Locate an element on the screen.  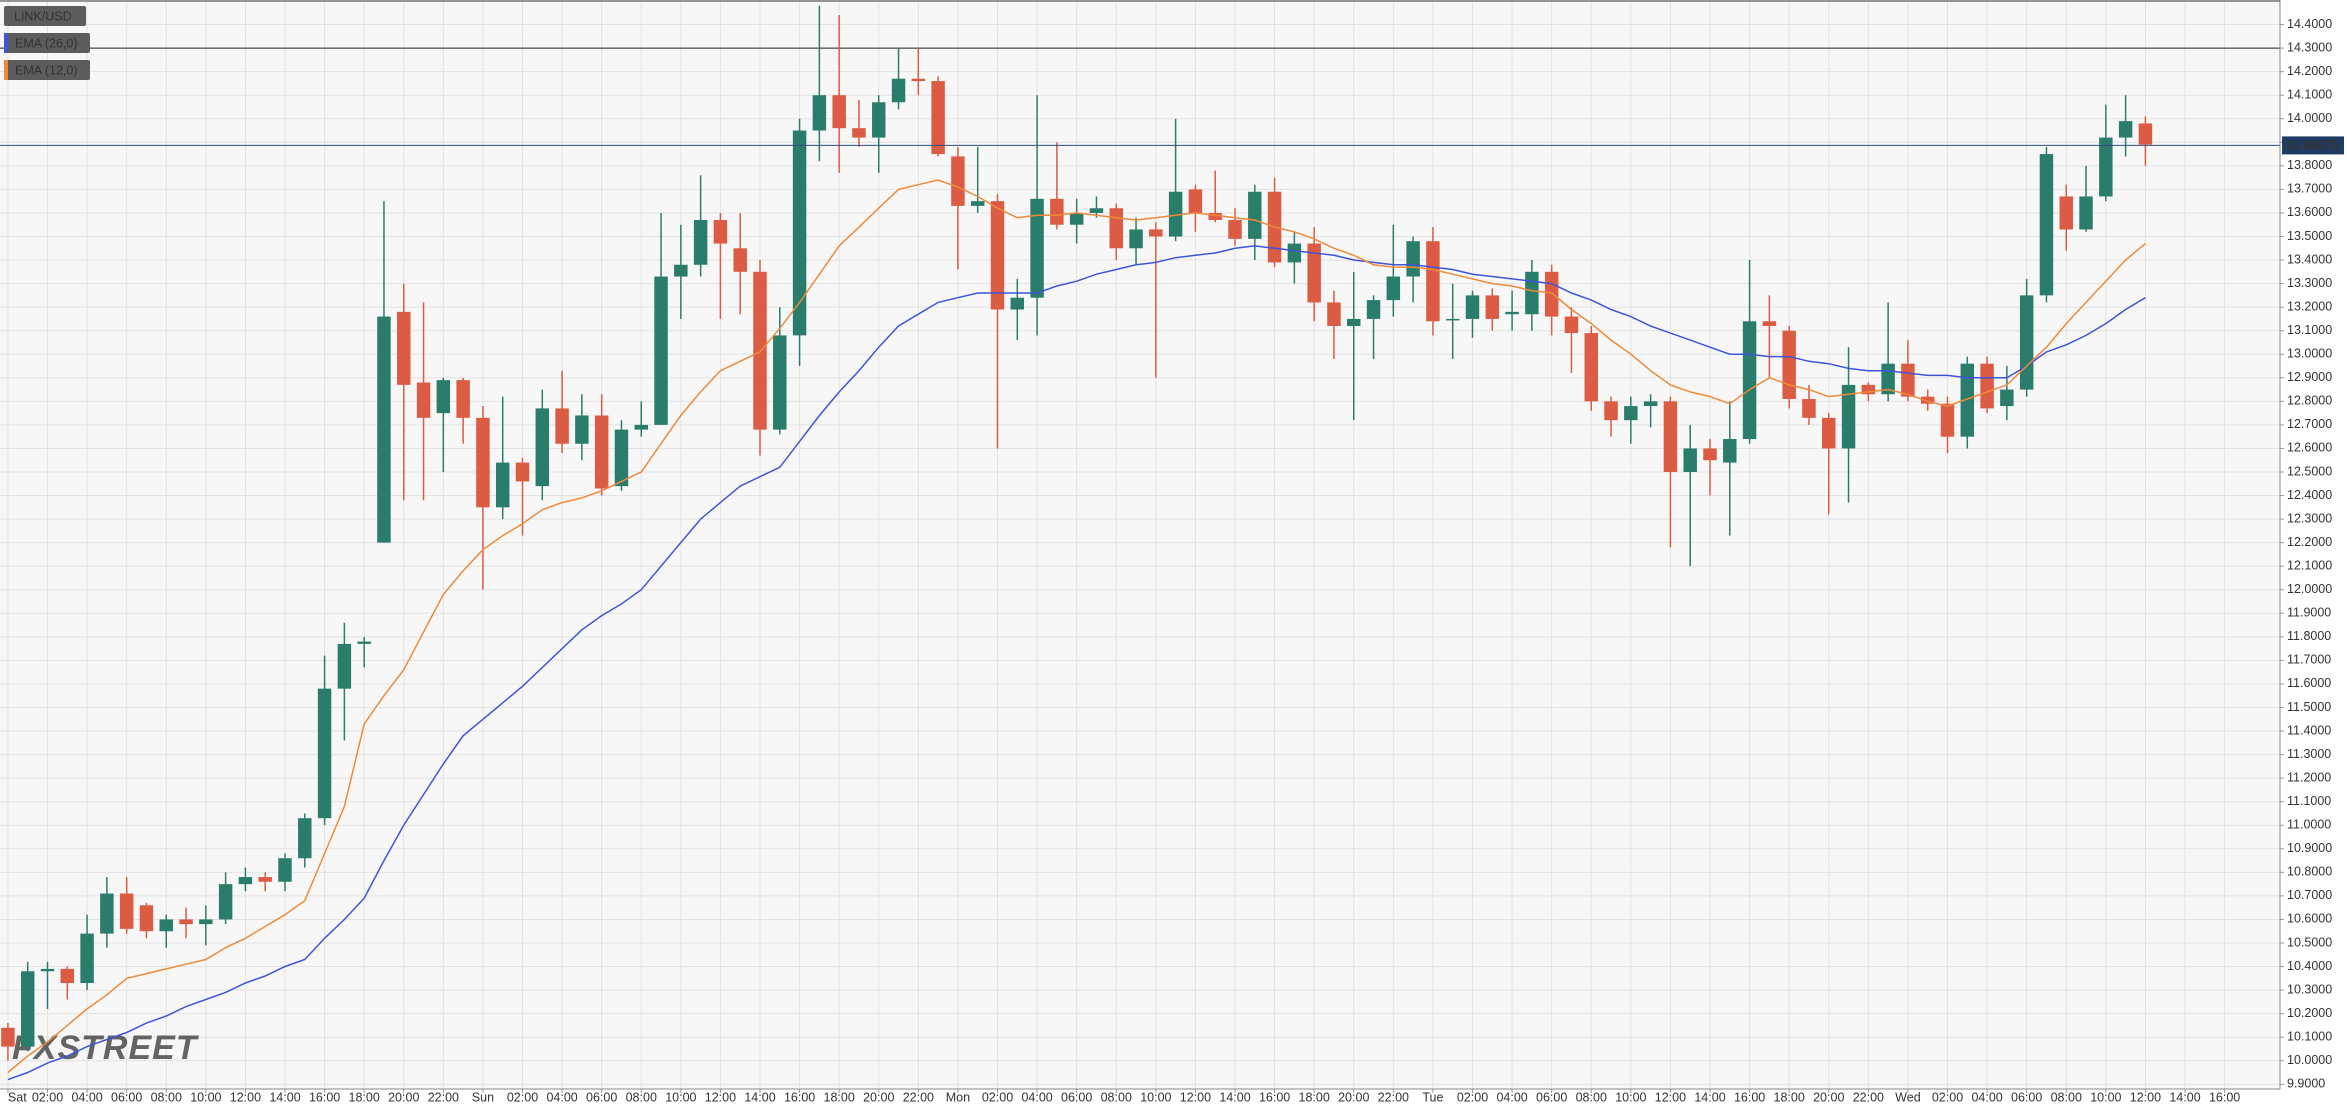
y-tick-label: 12.8000 is located at coordinates (2309, 401).